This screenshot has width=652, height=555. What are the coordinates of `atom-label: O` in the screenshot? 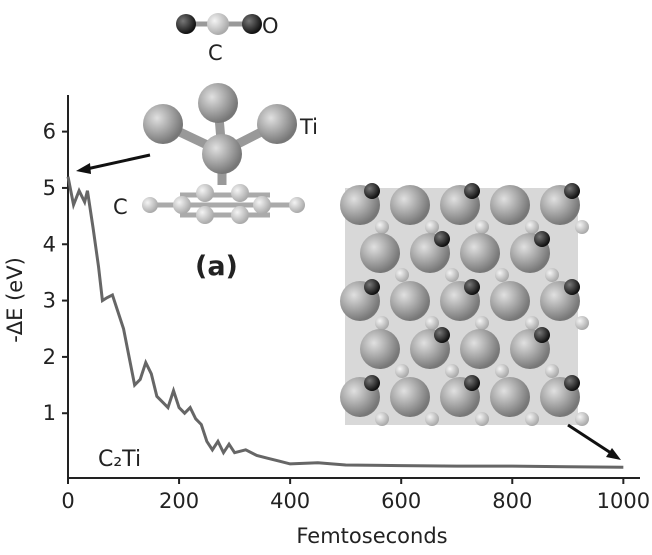 It's located at (270, 26).